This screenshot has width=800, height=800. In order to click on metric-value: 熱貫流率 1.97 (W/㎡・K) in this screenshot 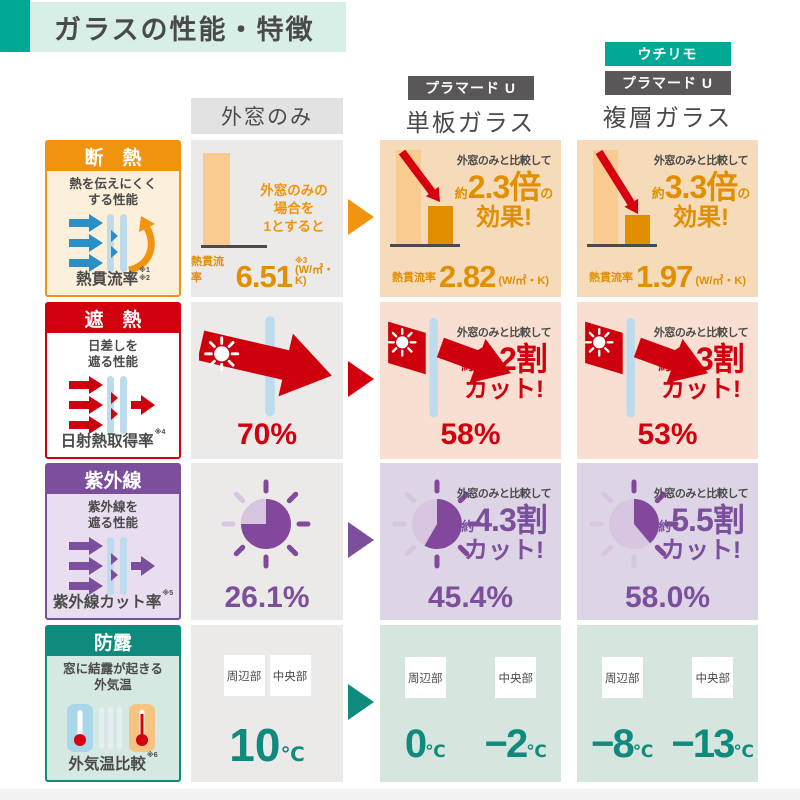, I will do `click(667, 276)`.